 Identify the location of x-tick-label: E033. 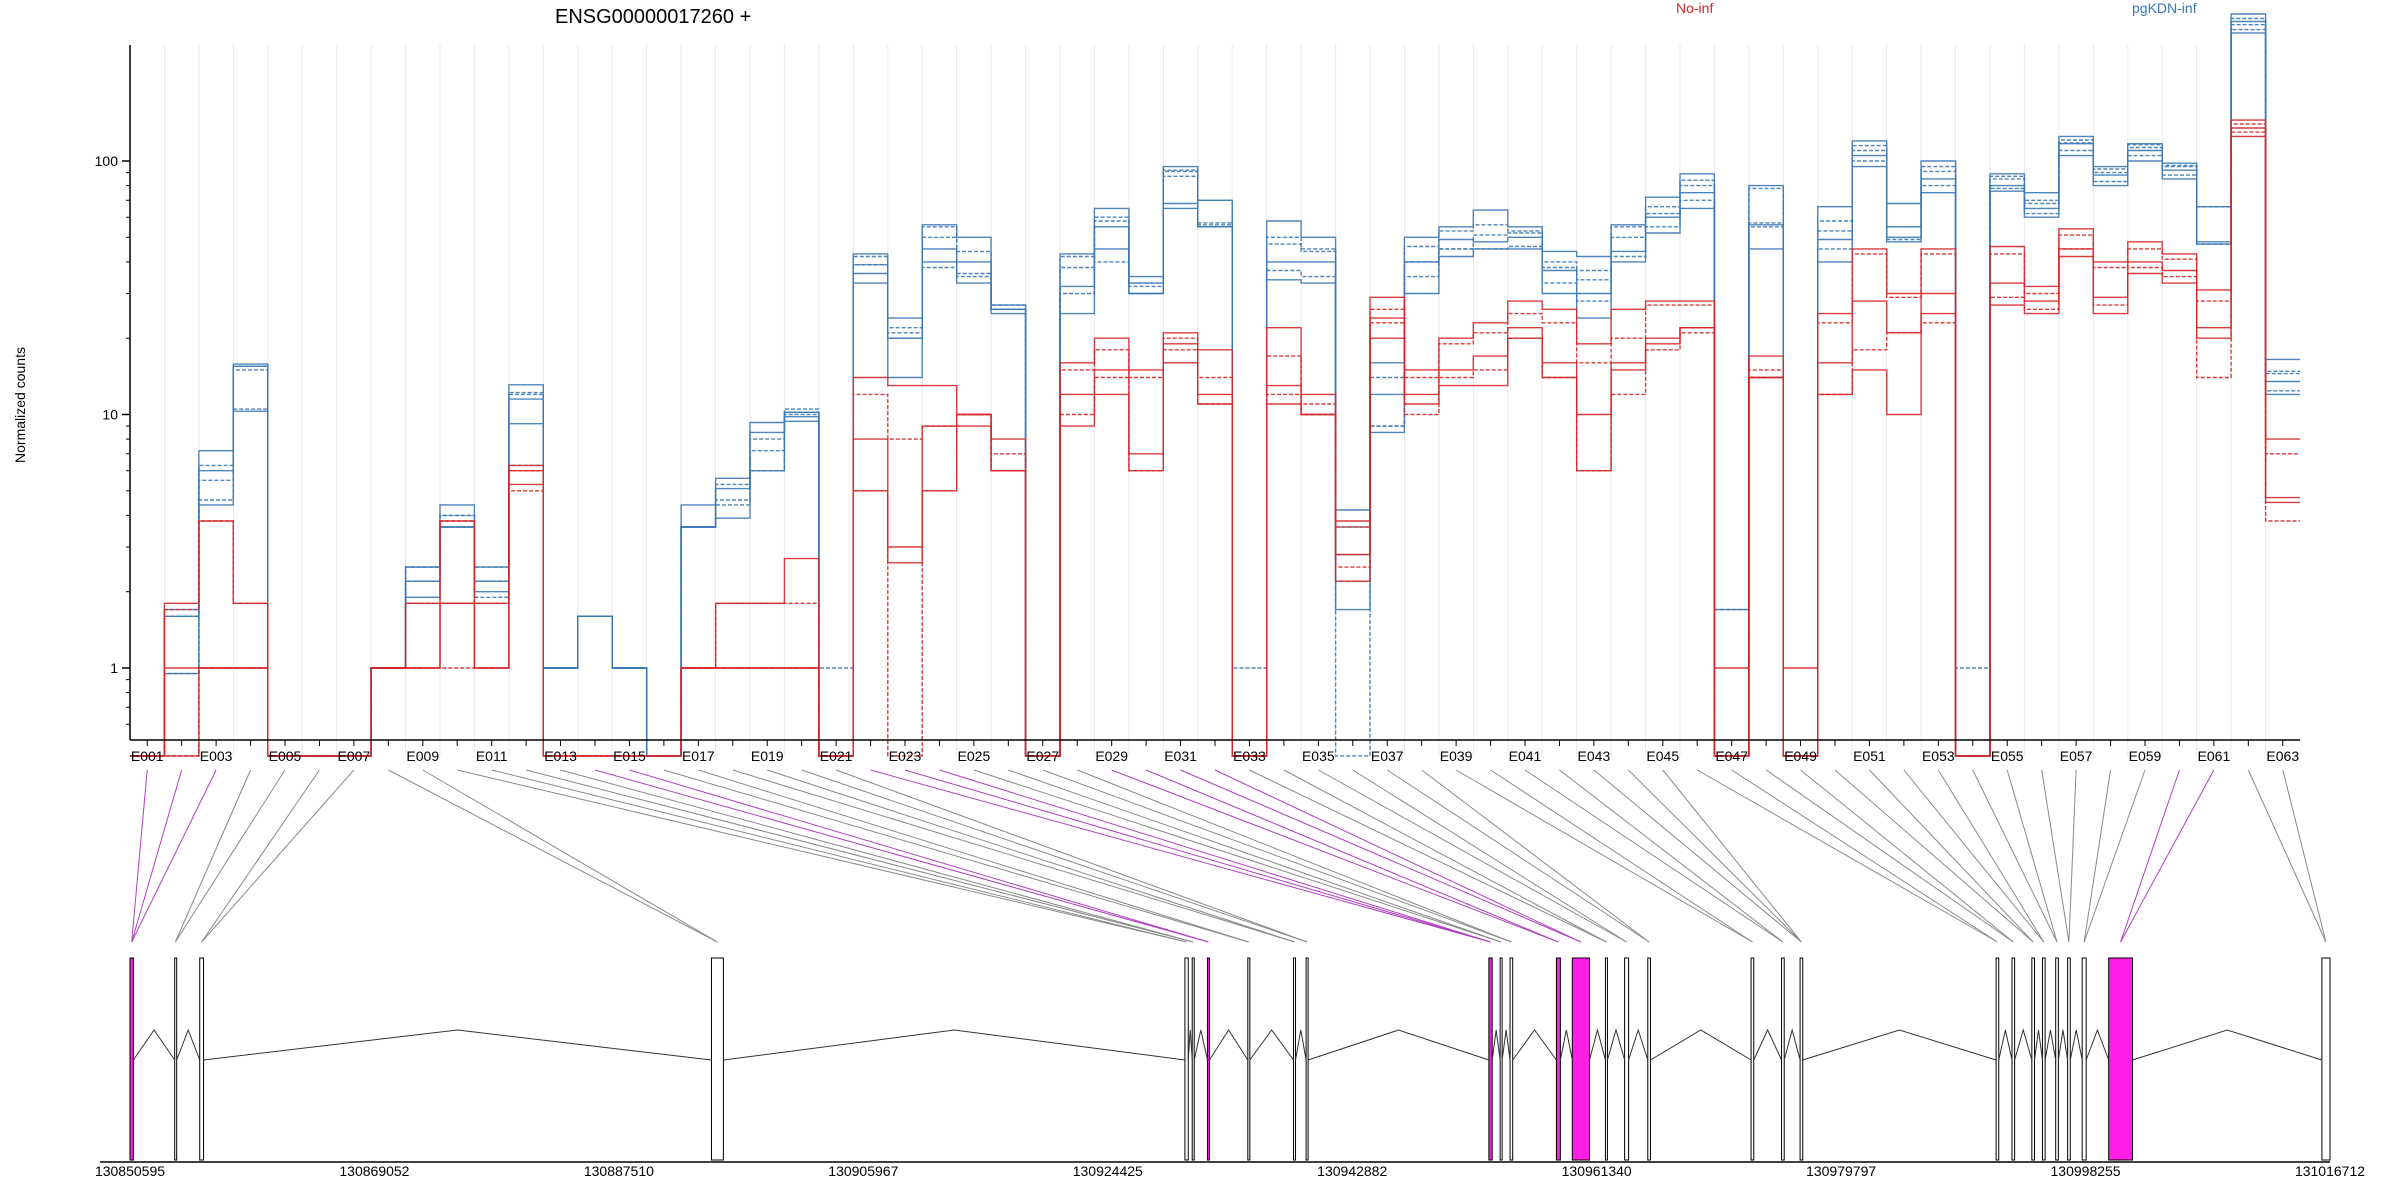
(1249, 756).